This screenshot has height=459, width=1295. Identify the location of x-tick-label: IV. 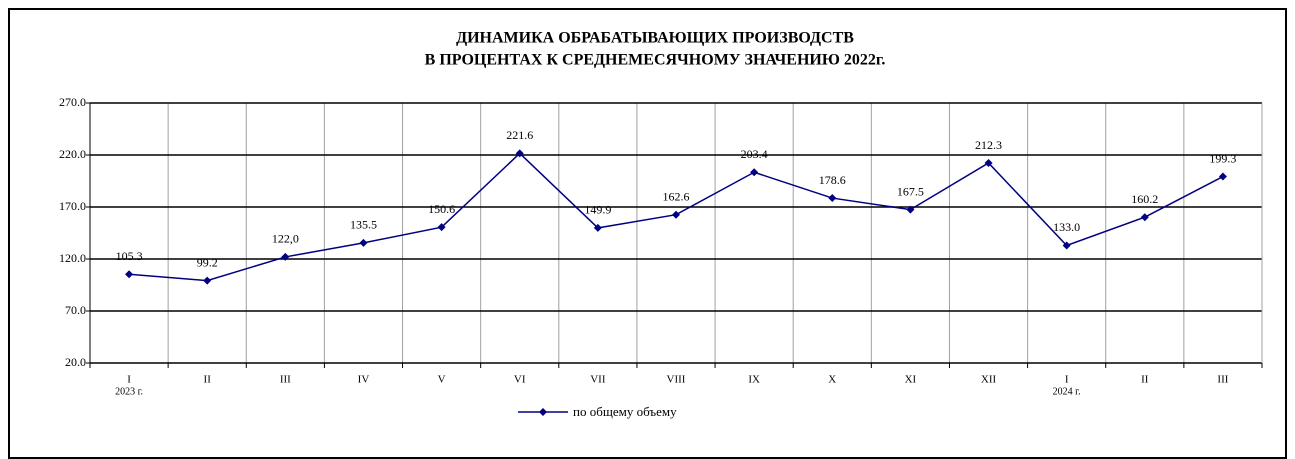
(364, 380).